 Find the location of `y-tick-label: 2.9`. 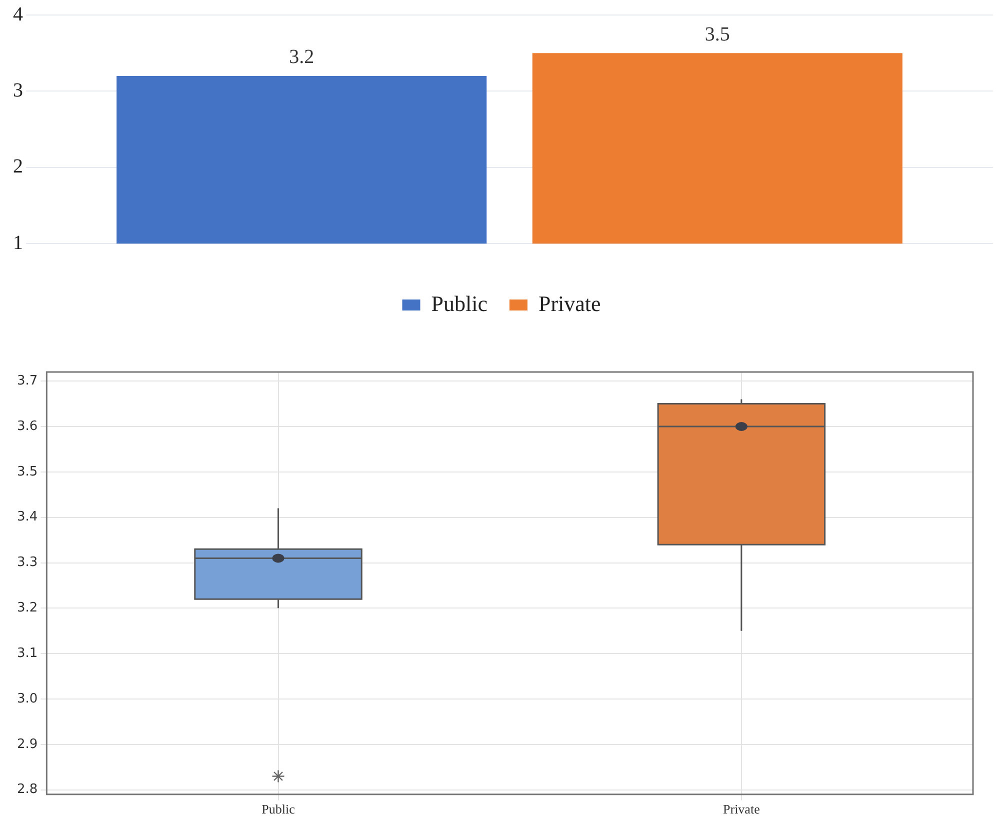

y-tick-label: 2.9 is located at coordinates (27, 744).